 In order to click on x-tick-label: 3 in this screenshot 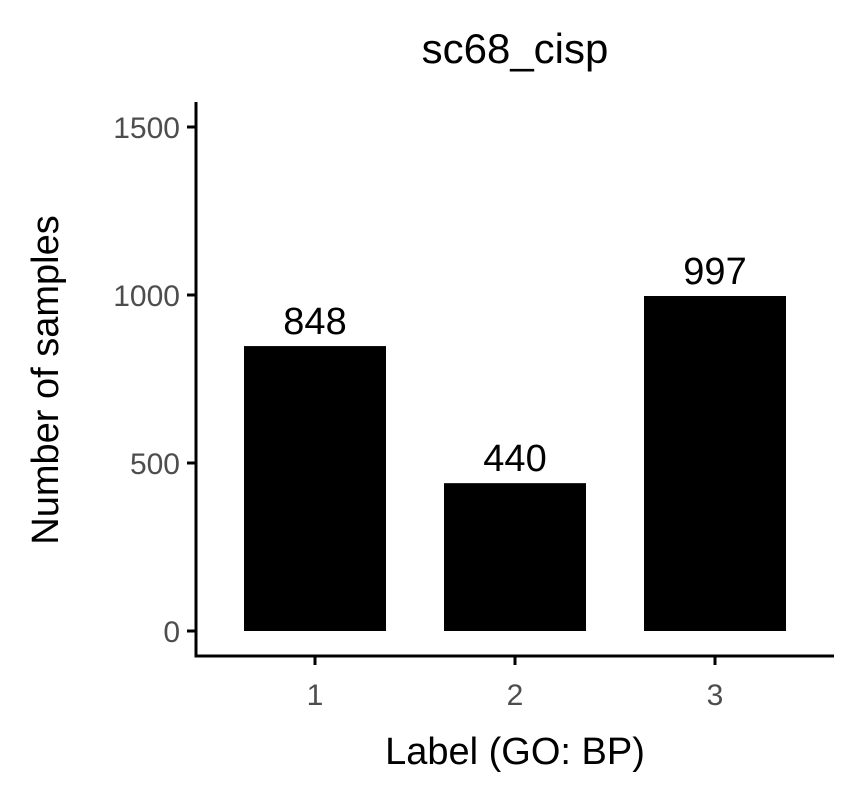, I will do `click(715, 695)`.